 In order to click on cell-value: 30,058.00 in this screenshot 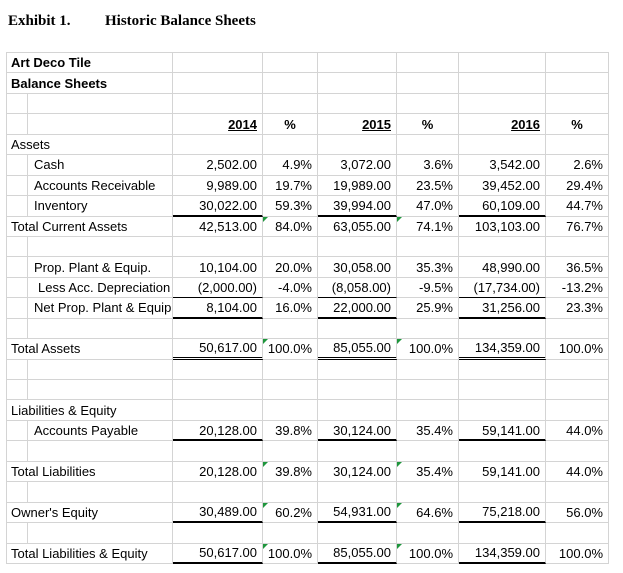, I will do `click(357, 267)`.